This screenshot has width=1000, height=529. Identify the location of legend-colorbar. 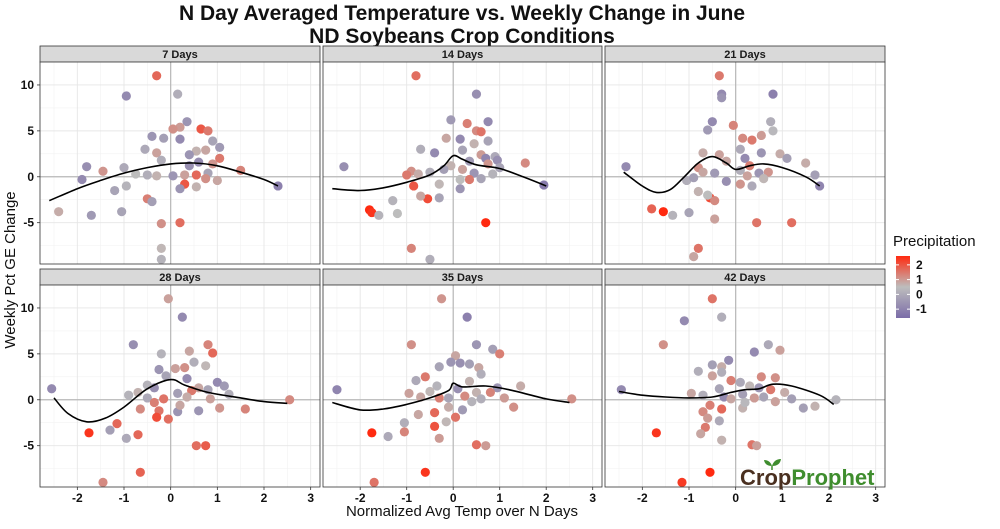
(903, 287).